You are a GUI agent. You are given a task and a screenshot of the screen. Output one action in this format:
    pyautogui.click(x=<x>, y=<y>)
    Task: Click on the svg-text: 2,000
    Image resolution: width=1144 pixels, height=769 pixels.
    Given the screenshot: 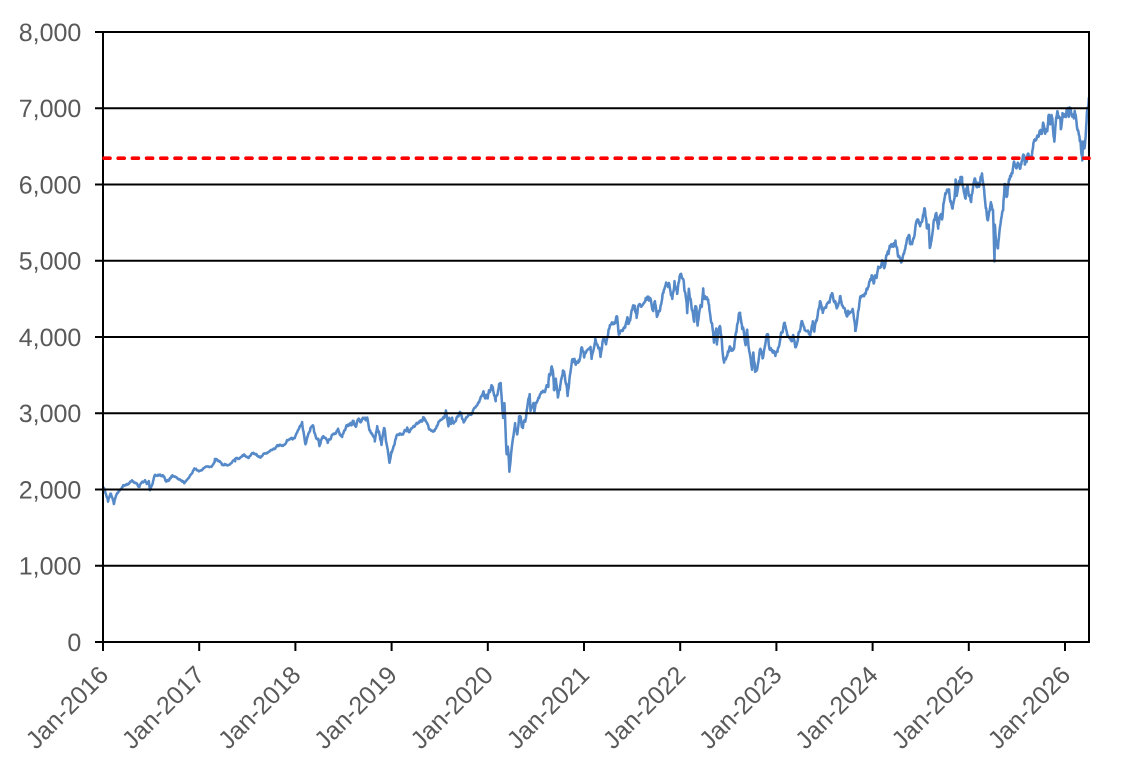 What is the action you would take?
    pyautogui.click(x=50, y=490)
    